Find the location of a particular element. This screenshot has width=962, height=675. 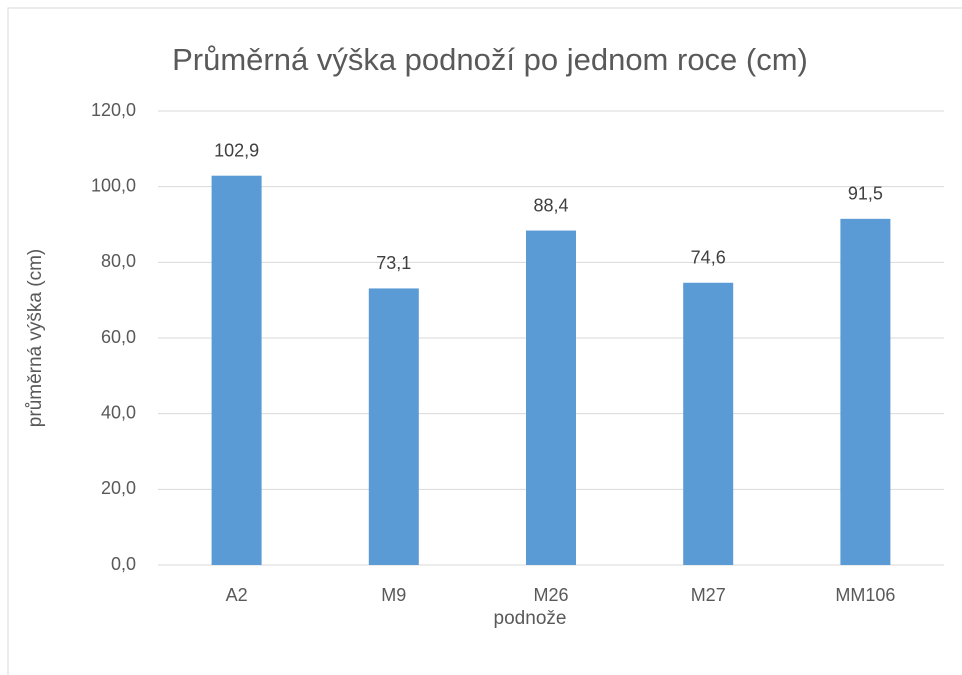

y-tick-label: 60,0 is located at coordinates (118, 337).